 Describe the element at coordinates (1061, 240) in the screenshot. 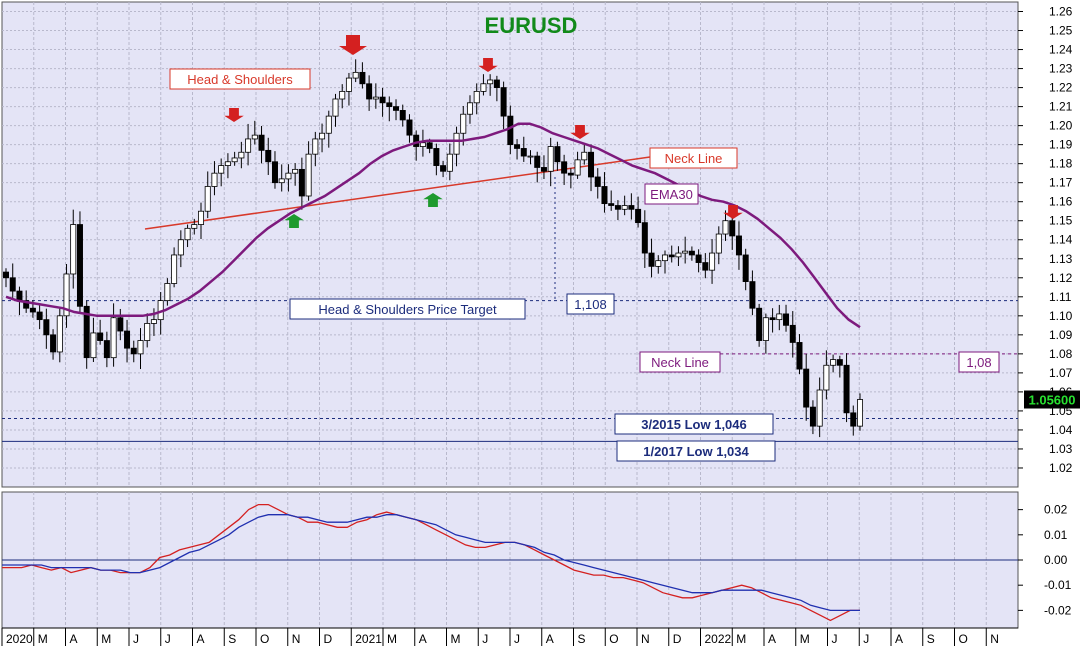

I see `y-tick-label: 1.14` at that location.